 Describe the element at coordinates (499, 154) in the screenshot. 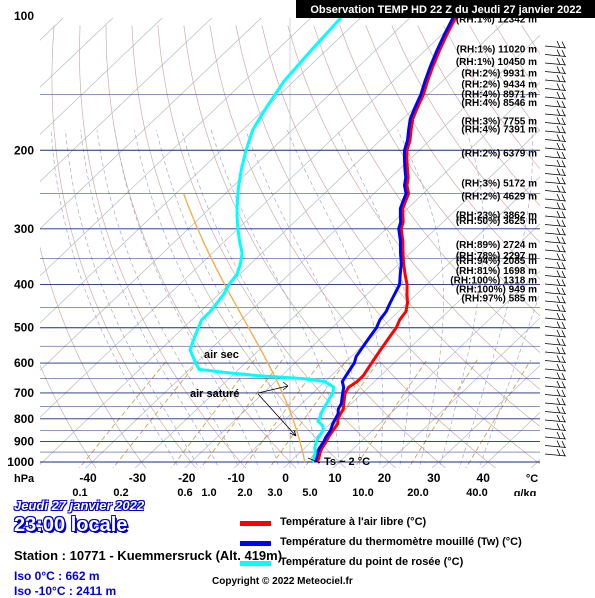

I see `rh-level-label: (RH:2%) 6379 m` at that location.